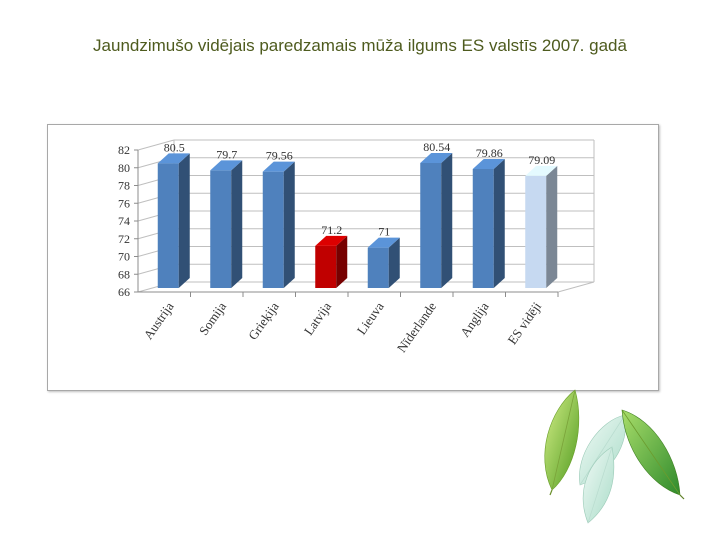 The image size is (720, 540). I want to click on bar: 79.09 ES vidēji, so click(531, 250).